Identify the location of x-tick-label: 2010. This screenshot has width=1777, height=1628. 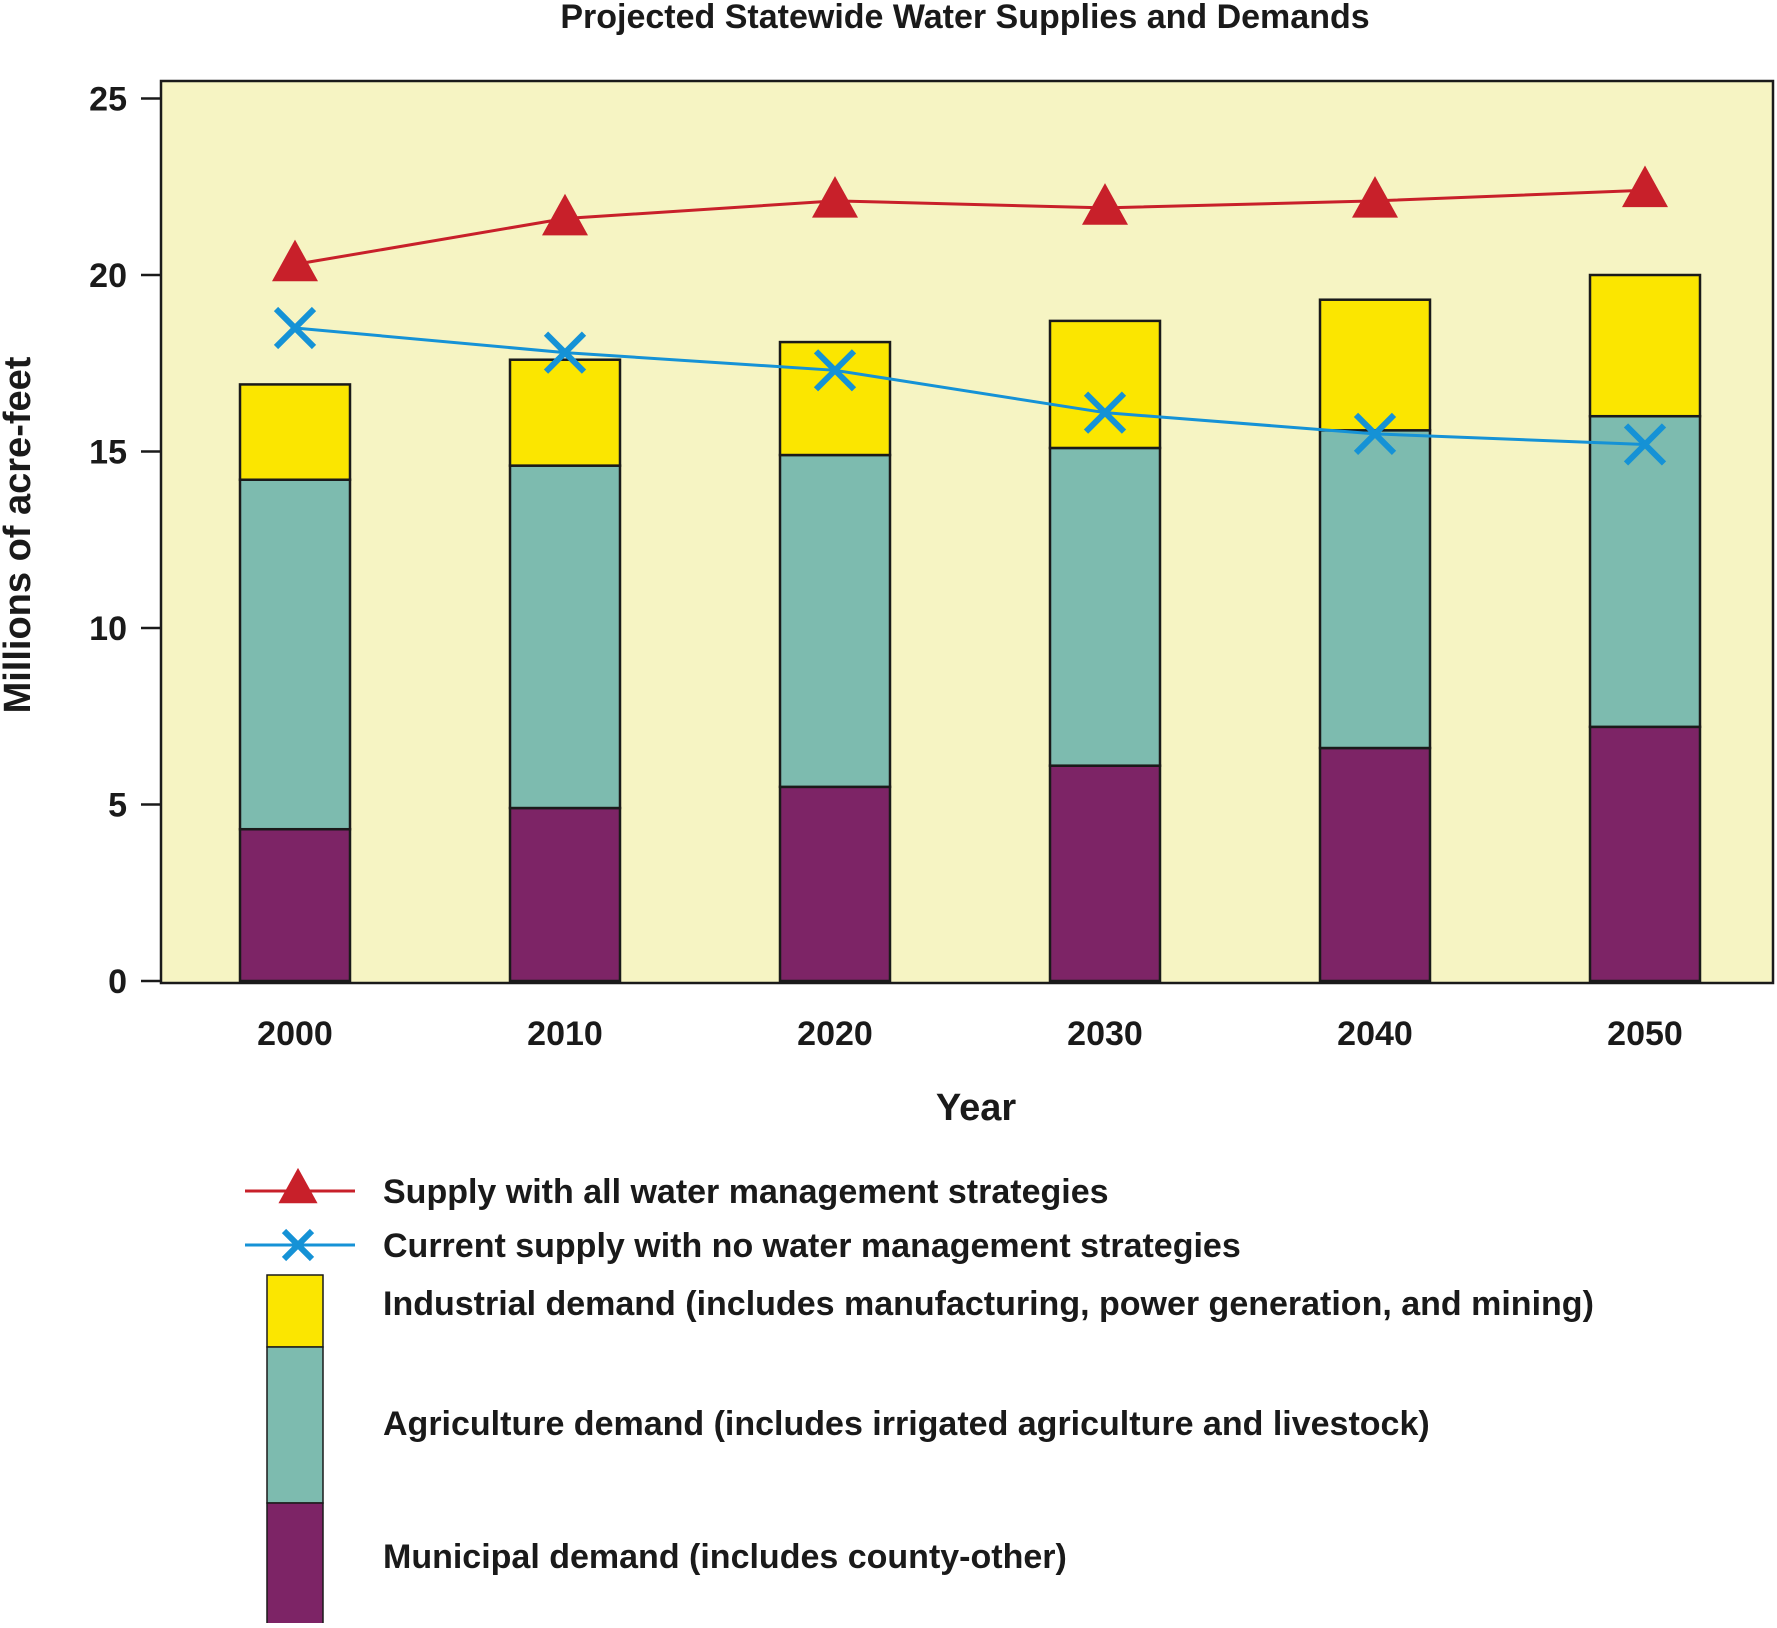
(565, 1034).